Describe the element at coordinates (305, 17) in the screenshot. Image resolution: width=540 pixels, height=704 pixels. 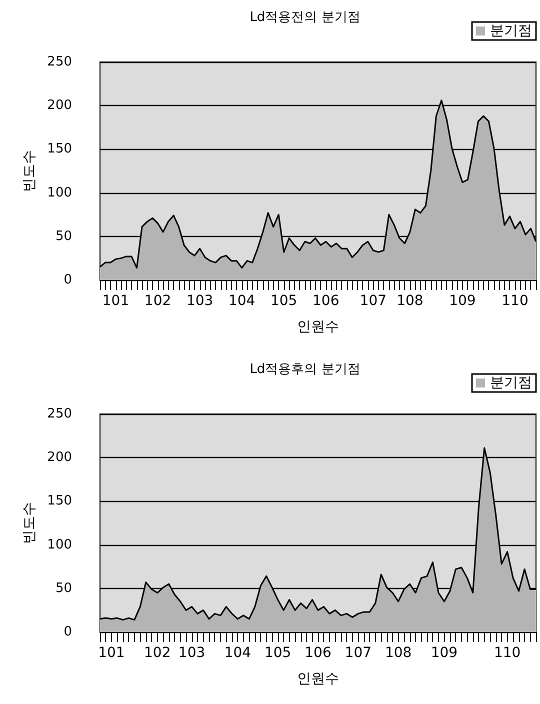
I see `chart-title: Ld적용전의 분기점` at that location.